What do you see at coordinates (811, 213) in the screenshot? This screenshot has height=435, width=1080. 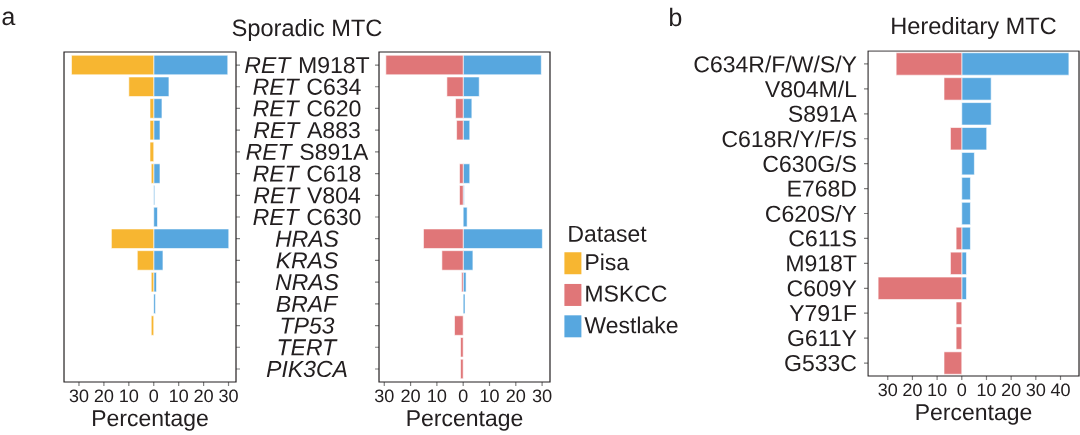 I see `y-tick-label: C620S/Y` at bounding box center [811, 213].